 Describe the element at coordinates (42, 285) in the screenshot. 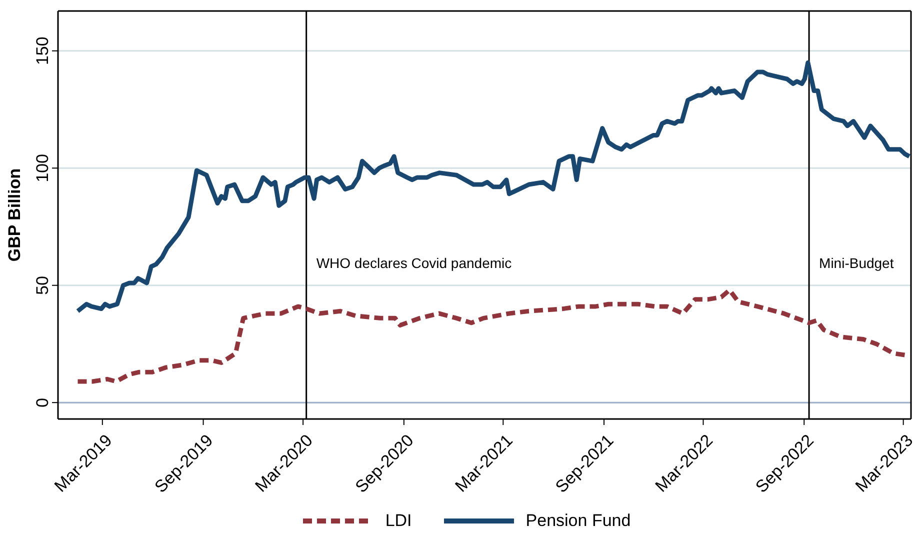

I see `y-tick-label: 50` at that location.